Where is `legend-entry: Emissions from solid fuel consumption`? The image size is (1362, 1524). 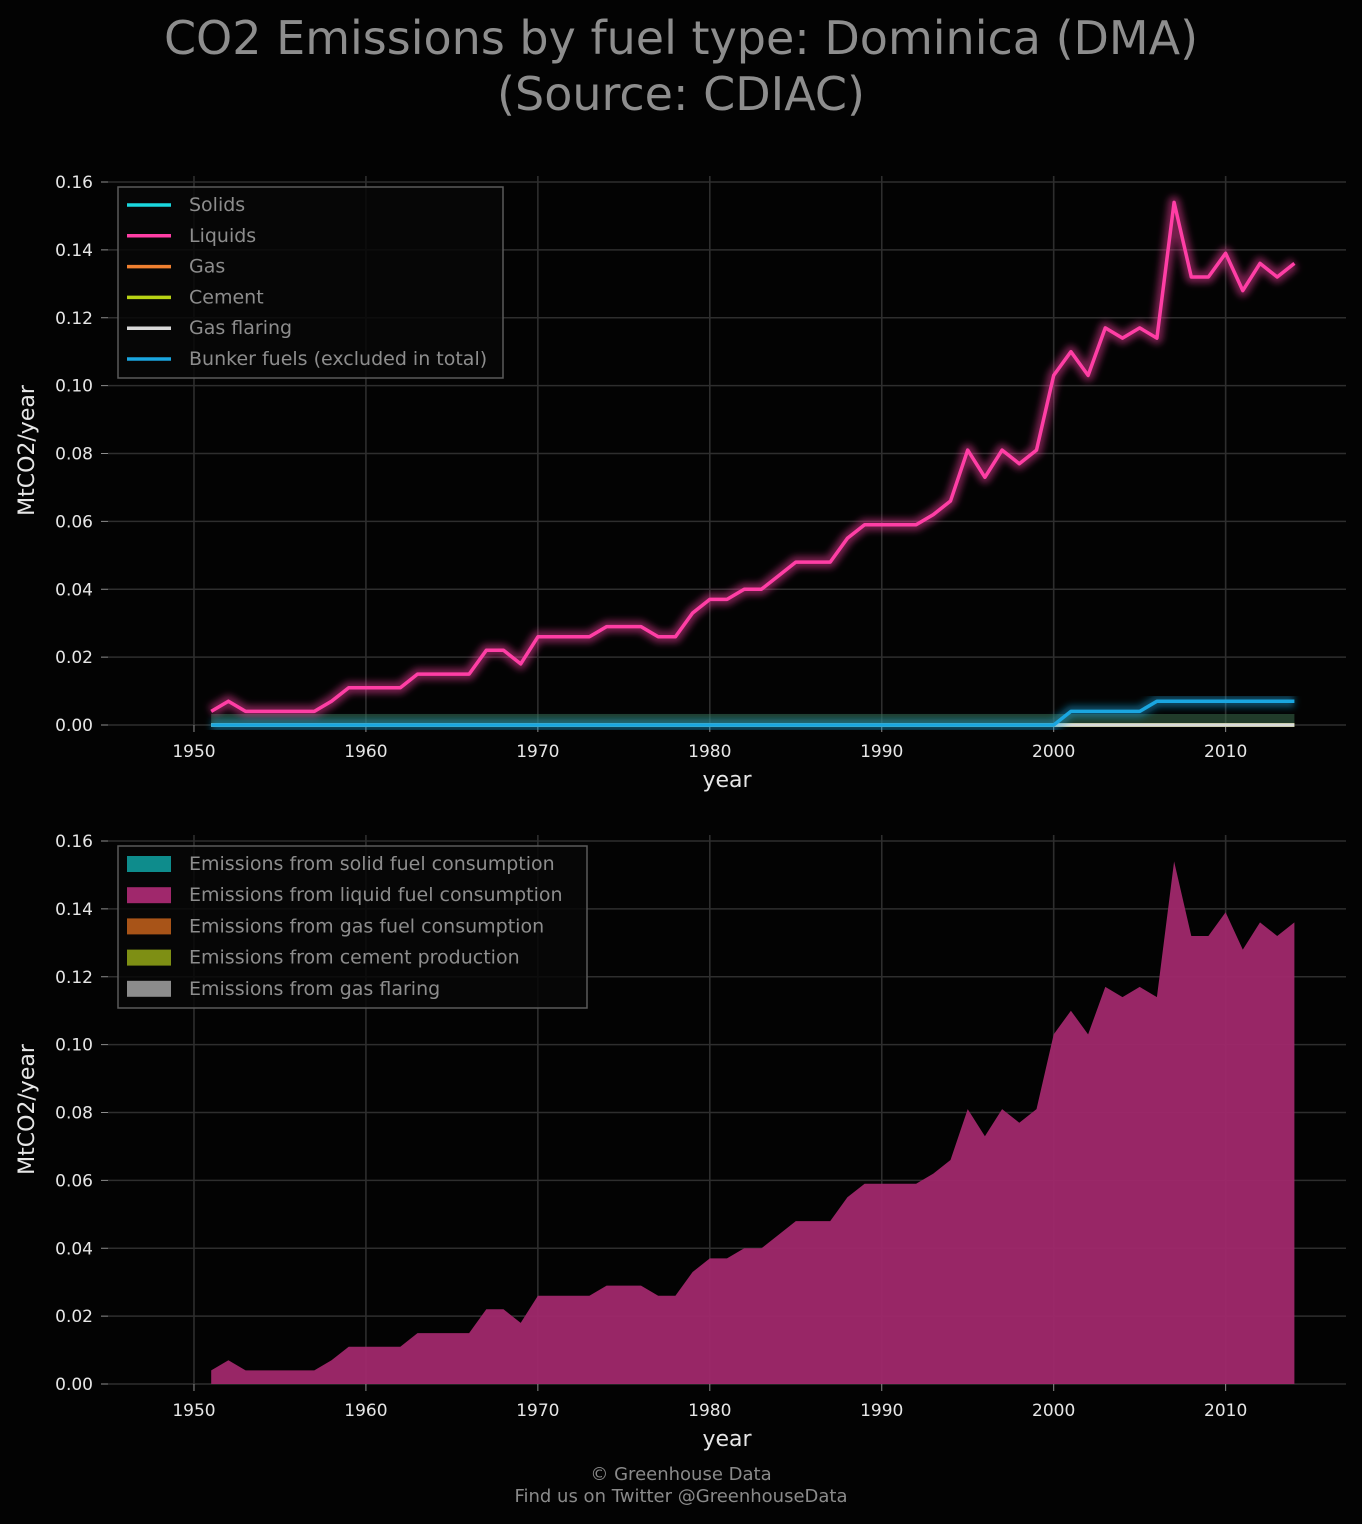
legend-entry: Emissions from solid fuel consumption is located at coordinates (372, 864).